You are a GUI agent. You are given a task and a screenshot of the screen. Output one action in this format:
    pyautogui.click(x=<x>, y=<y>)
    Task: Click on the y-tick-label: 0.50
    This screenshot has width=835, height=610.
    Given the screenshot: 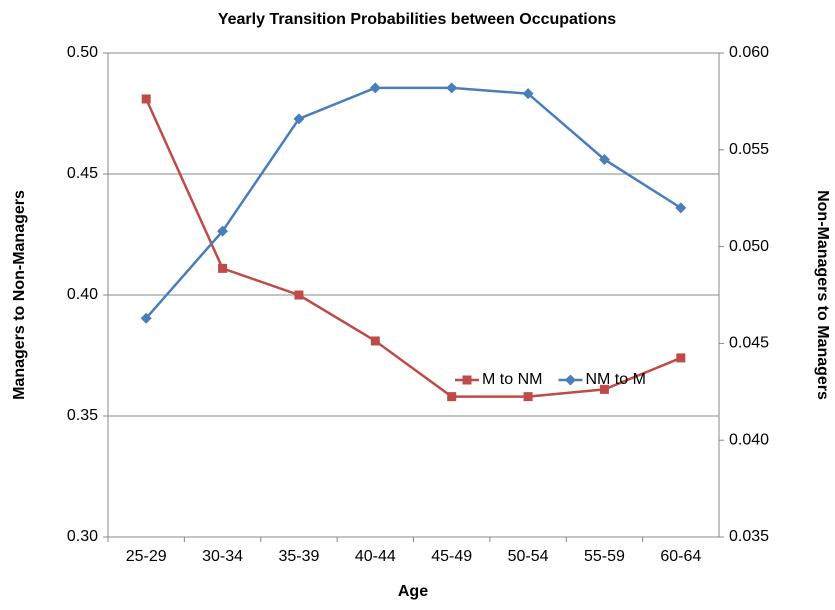 What is the action you would take?
    pyautogui.click(x=82, y=52)
    